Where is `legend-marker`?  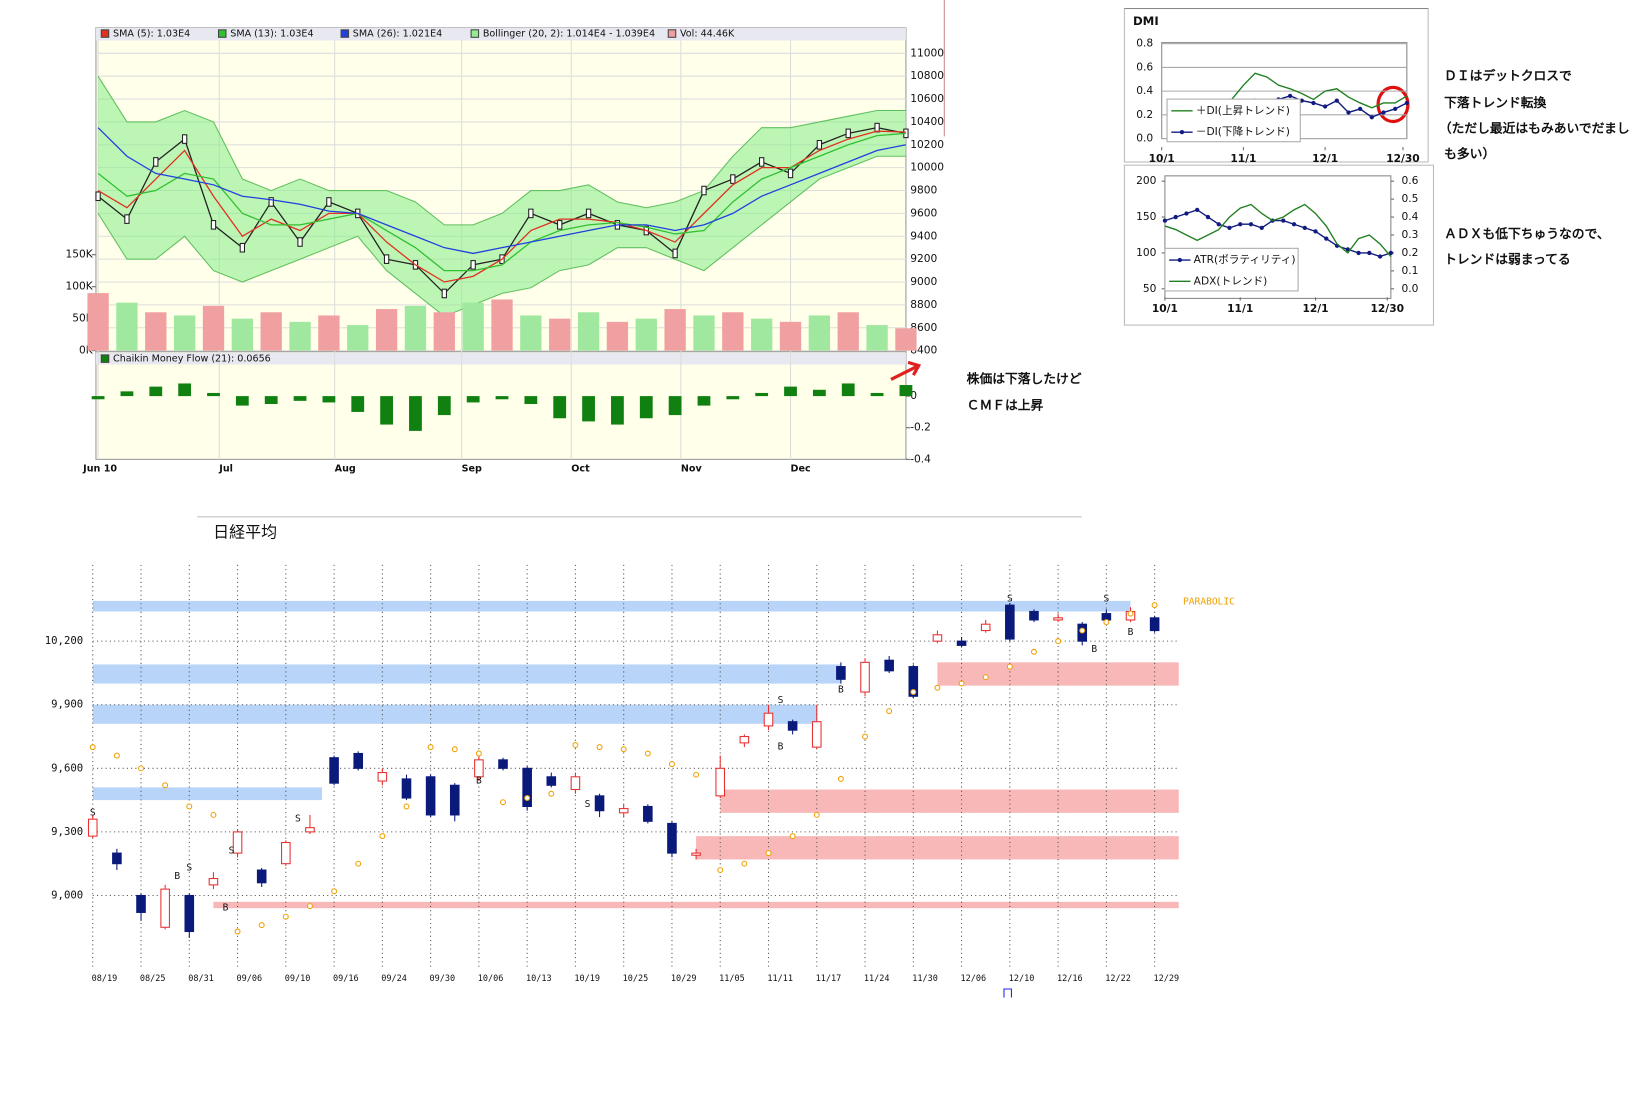
legend-marker is located at coordinates (1182, 132).